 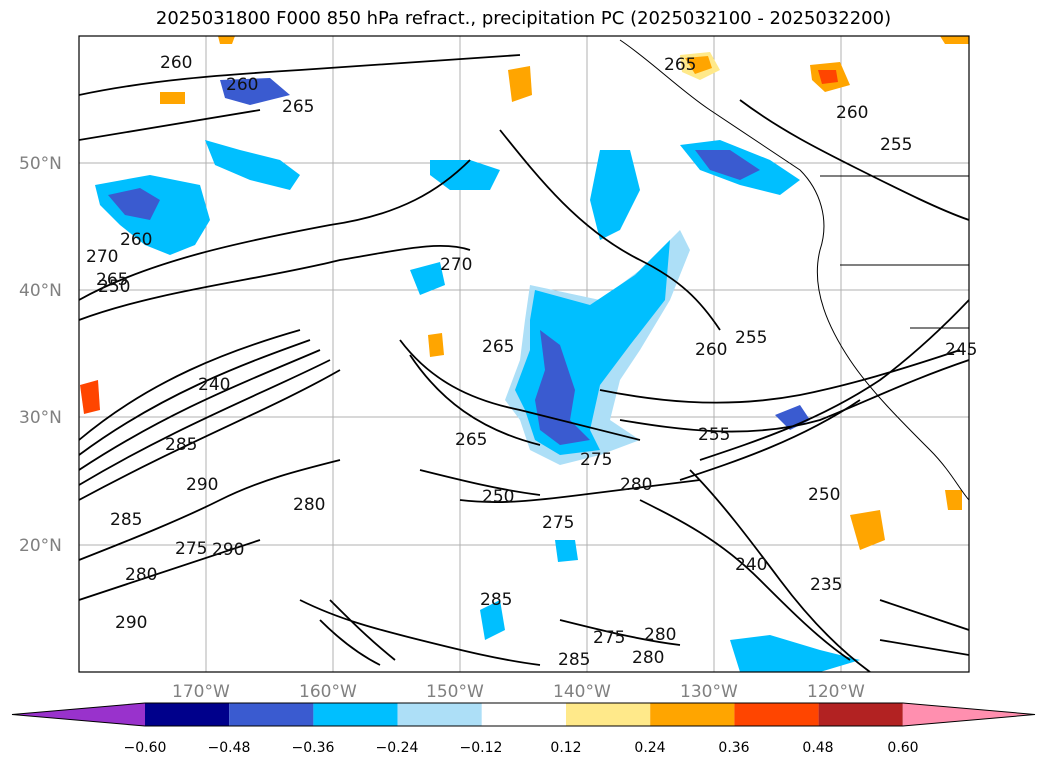 I want to click on precip-area-north2, so click(x=465, y=175).